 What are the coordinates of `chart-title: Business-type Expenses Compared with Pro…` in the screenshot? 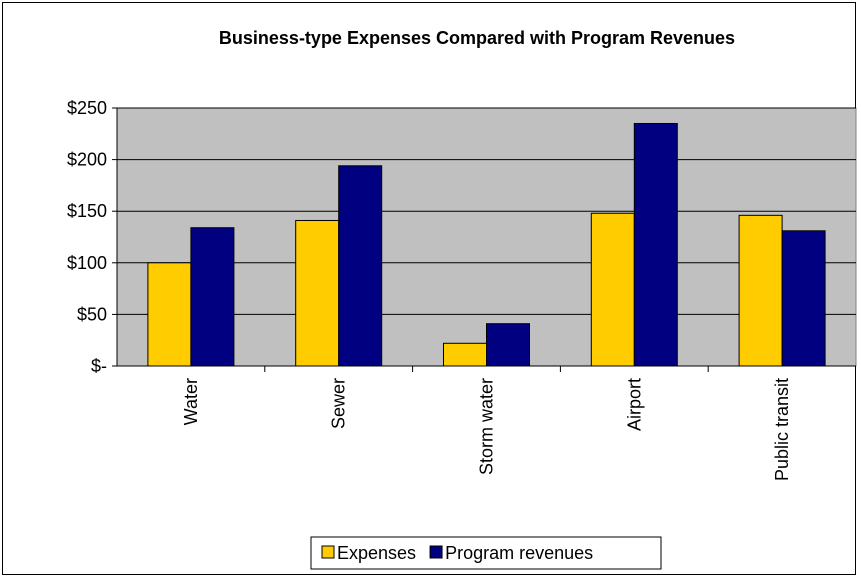 It's located at (477, 38).